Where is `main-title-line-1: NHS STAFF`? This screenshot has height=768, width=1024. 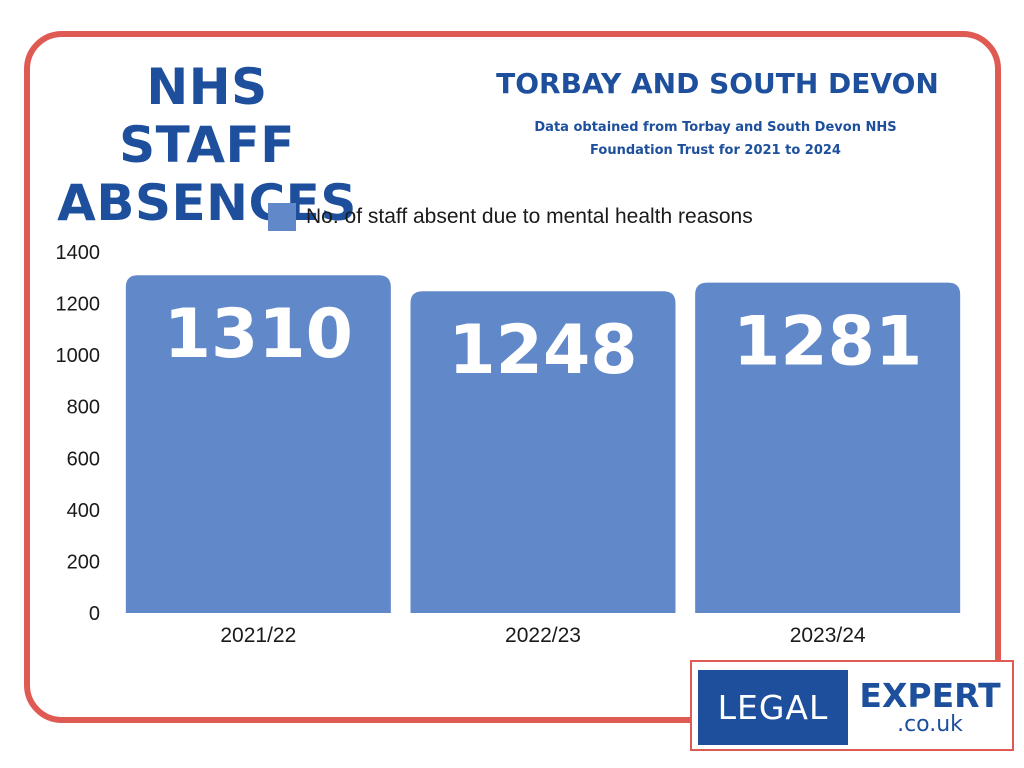 main-title-line-1: NHS STAFF is located at coordinates (207, 116).